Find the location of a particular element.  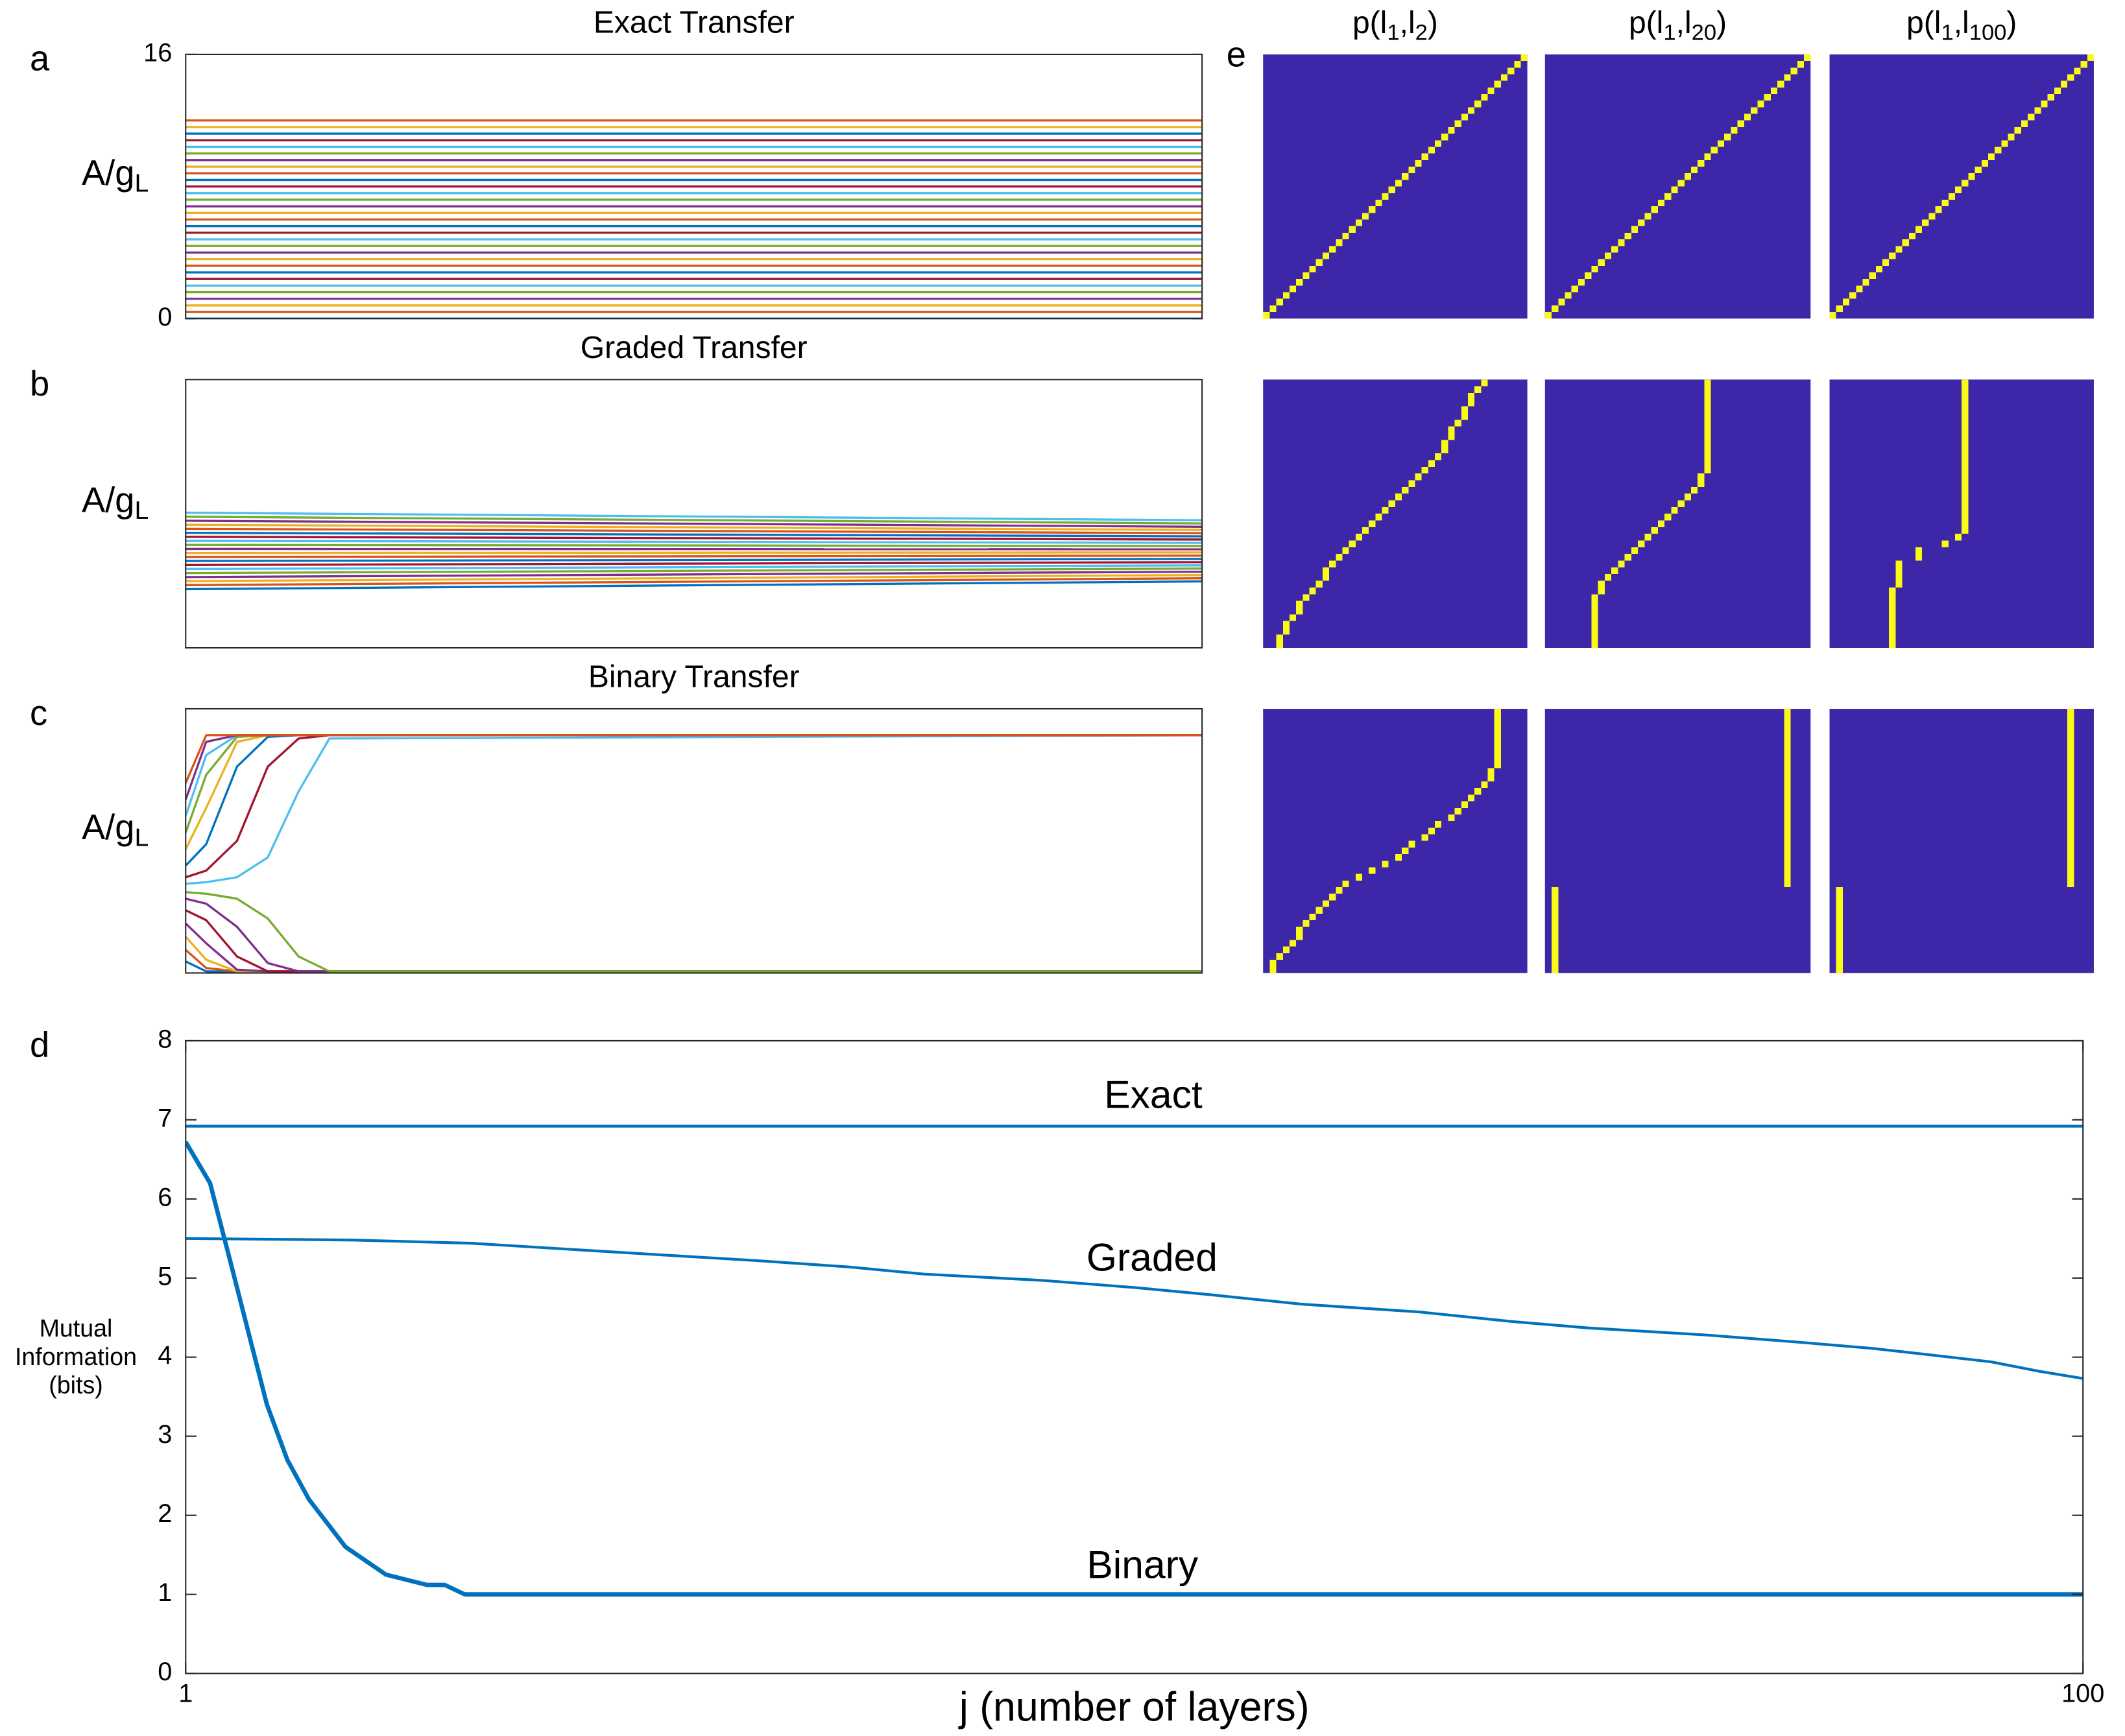

panel-label: b is located at coordinates (39, 383).